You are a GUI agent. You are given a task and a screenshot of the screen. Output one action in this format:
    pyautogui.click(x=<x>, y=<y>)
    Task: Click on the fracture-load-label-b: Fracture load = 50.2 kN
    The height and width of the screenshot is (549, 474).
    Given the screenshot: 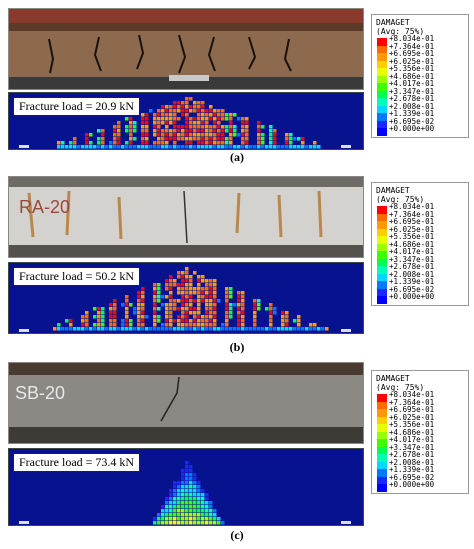 What is the action you would take?
    pyautogui.click(x=77, y=276)
    